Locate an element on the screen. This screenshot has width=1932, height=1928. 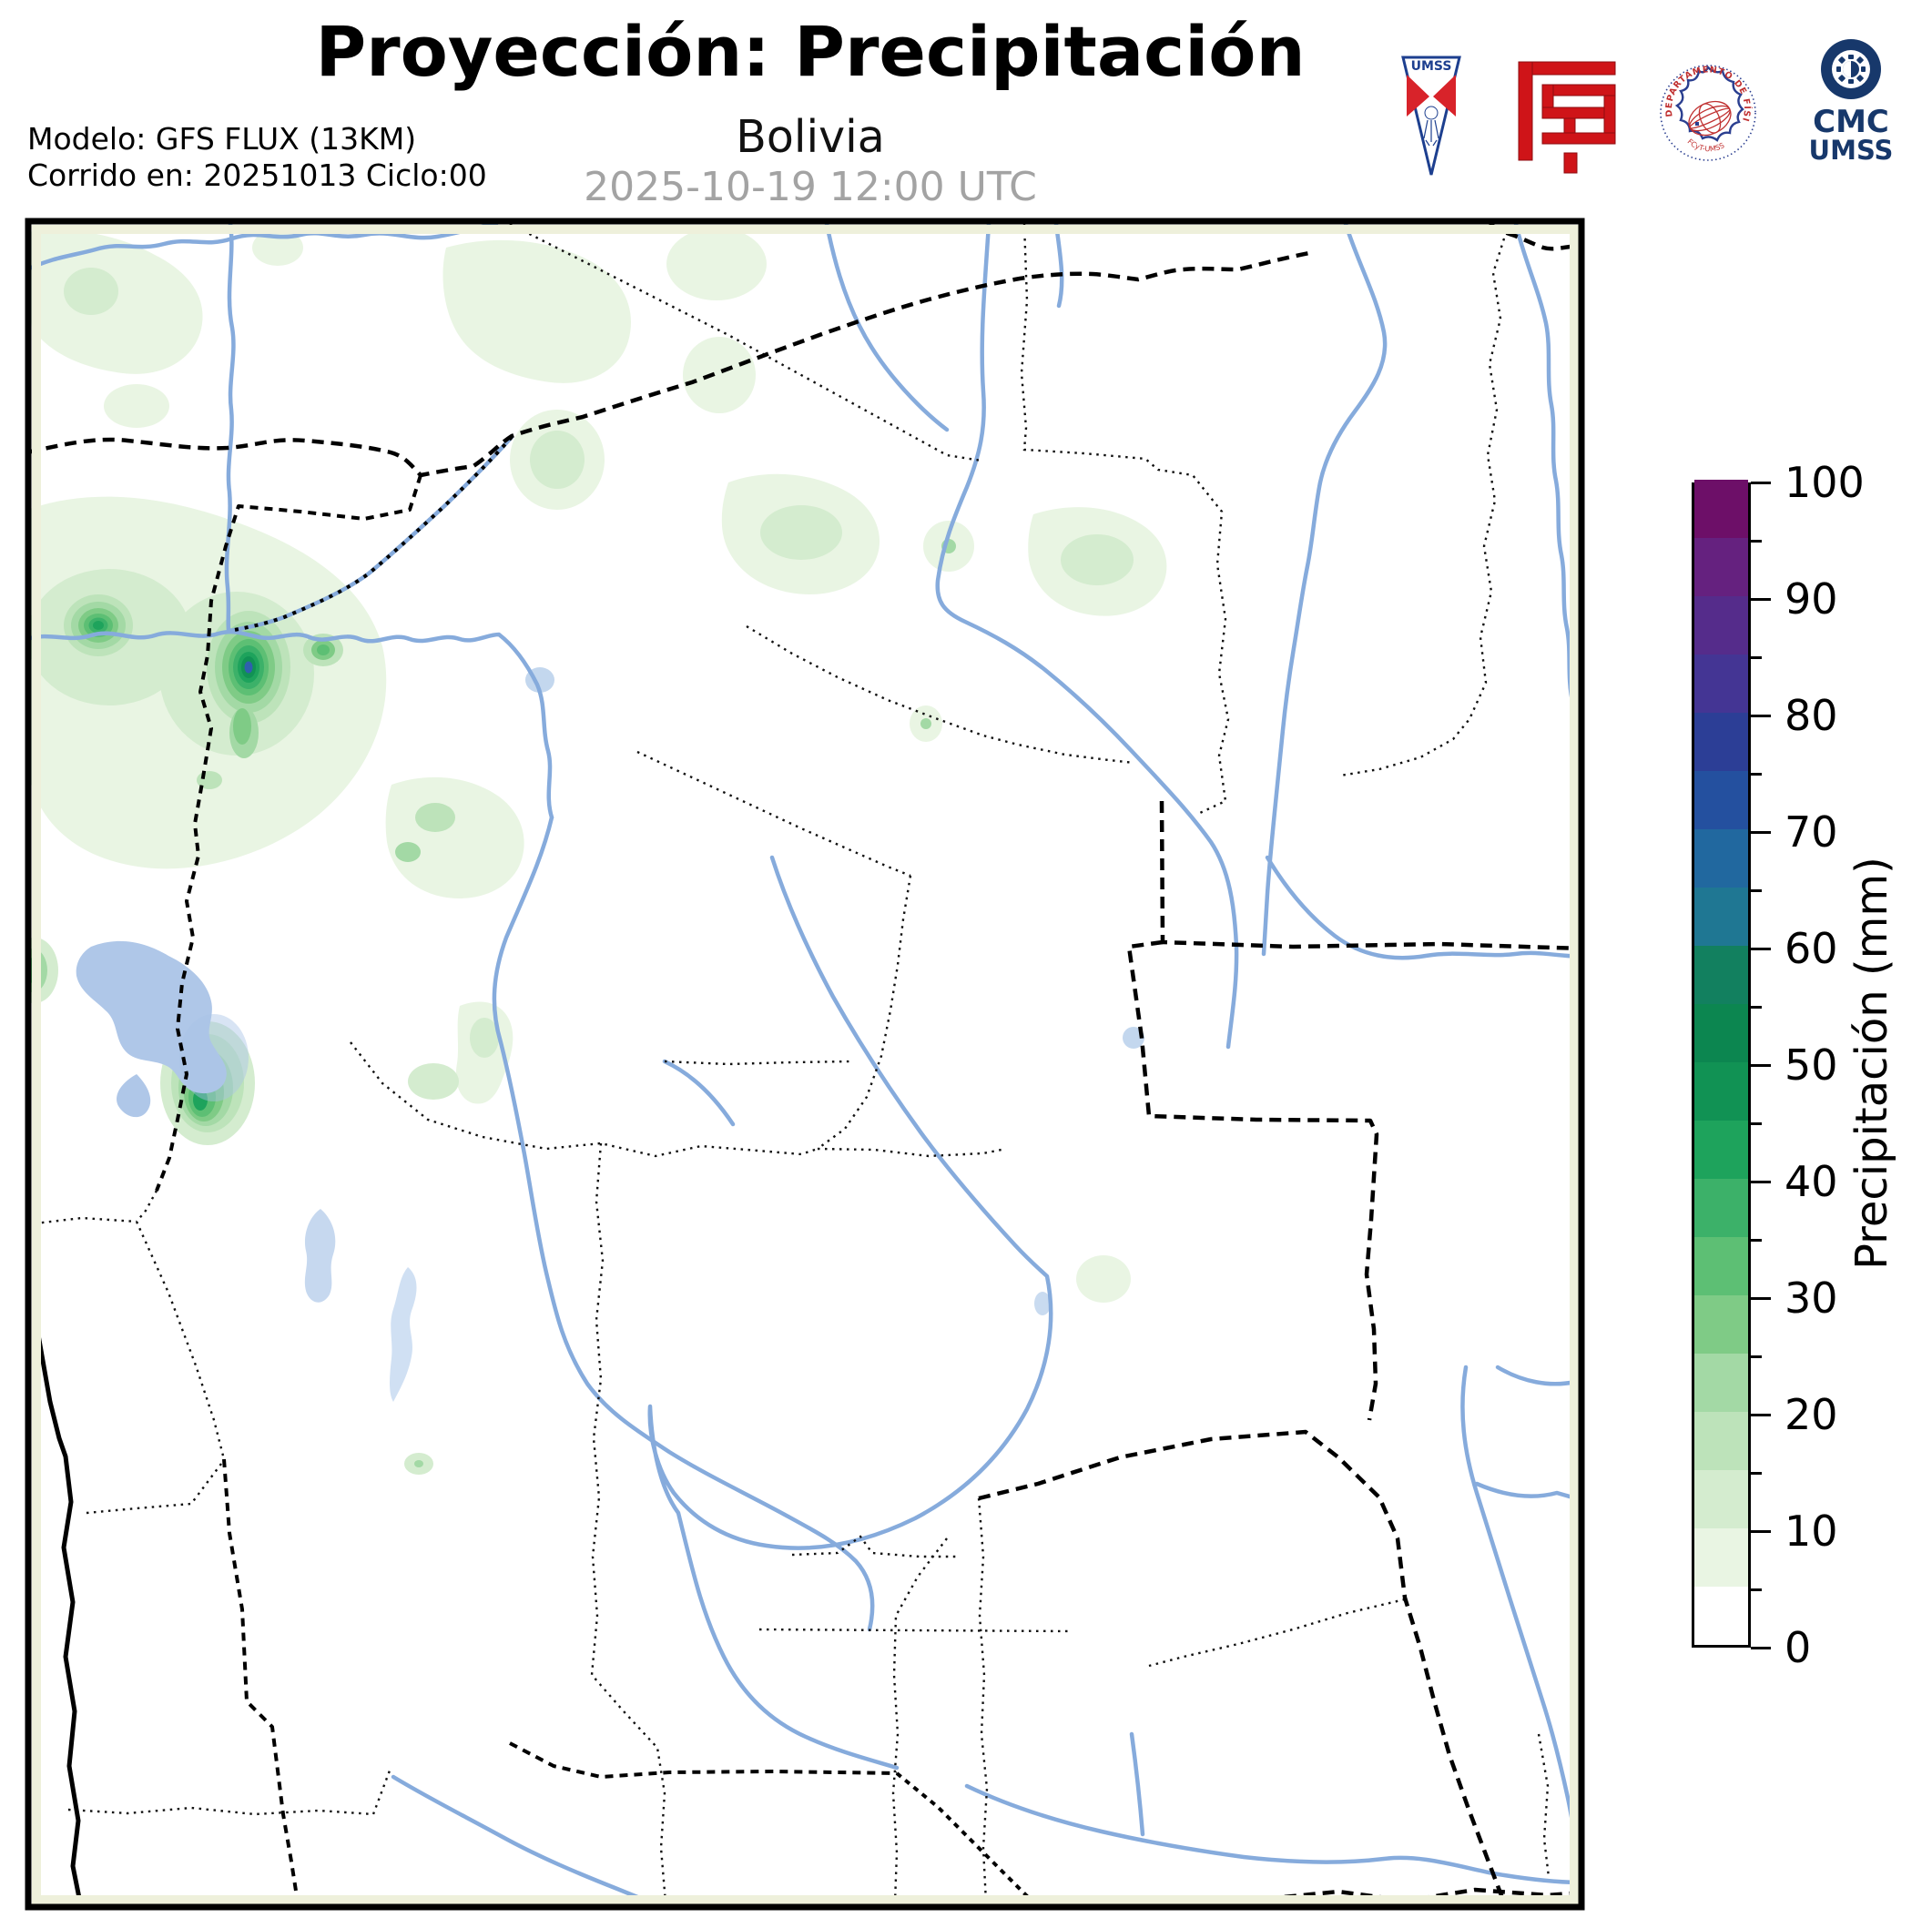
seal-scallop-icon is located at coordinates (1709, 104).